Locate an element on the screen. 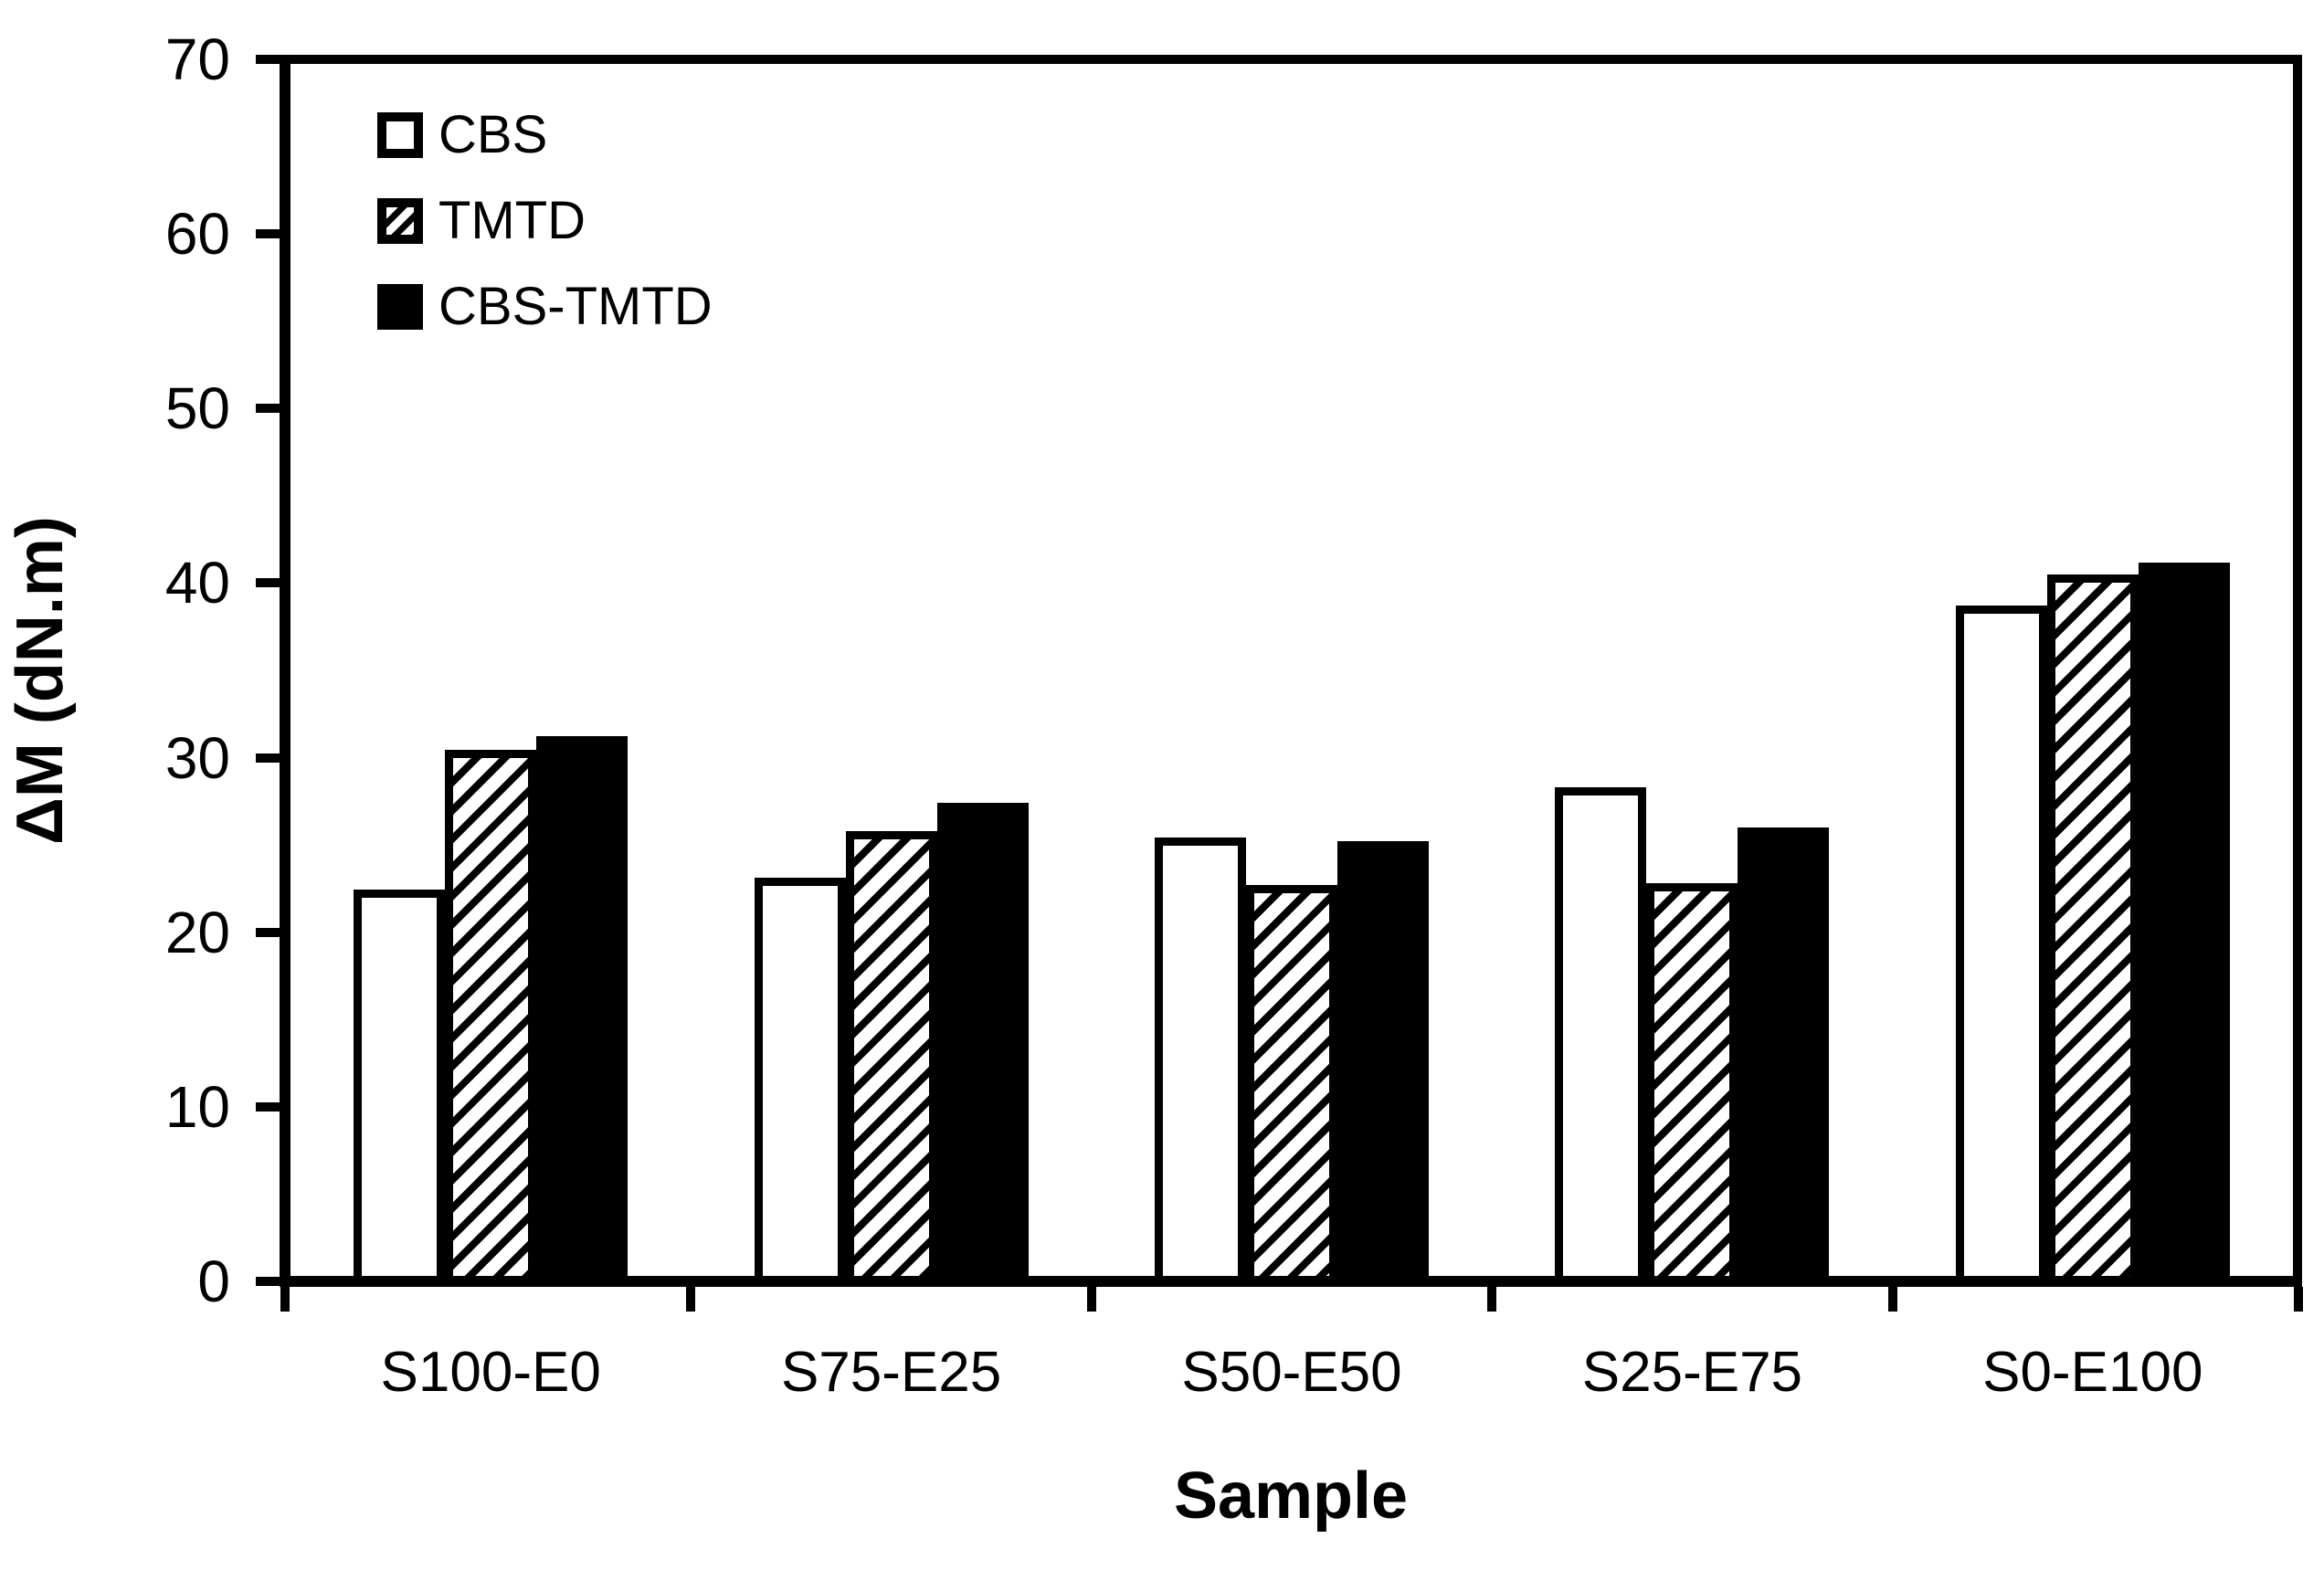  y-tick-label: 0 is located at coordinates (213, 1282).